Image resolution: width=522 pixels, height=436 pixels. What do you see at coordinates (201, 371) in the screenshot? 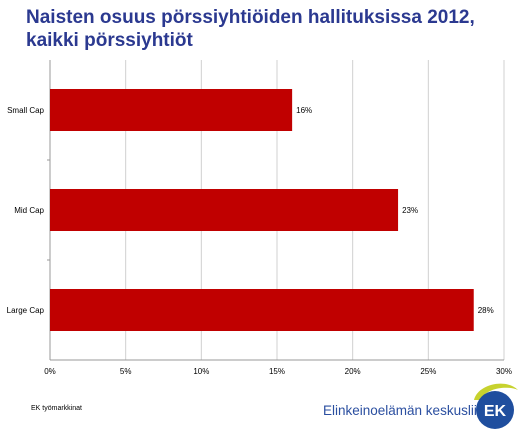
I see `x-tick-label: 10%` at bounding box center [201, 371].